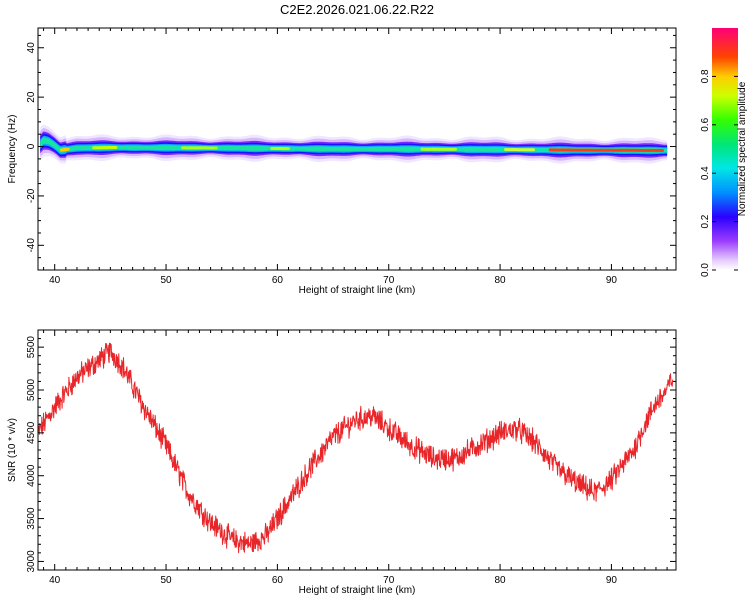 Image resolution: width=750 pixels, height=600 pixels. What do you see at coordinates (31, 561) in the screenshot?
I see `y-tick-label: 3000` at bounding box center [31, 561].